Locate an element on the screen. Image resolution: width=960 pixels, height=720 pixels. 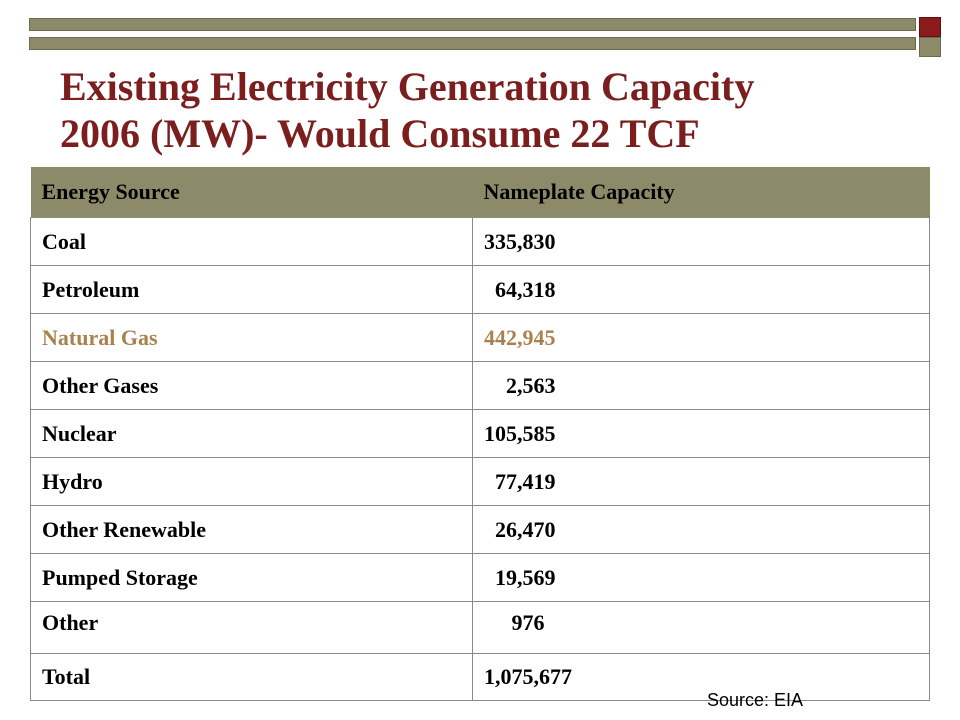
energy-source-cell: Hydro is located at coordinates (251, 481).